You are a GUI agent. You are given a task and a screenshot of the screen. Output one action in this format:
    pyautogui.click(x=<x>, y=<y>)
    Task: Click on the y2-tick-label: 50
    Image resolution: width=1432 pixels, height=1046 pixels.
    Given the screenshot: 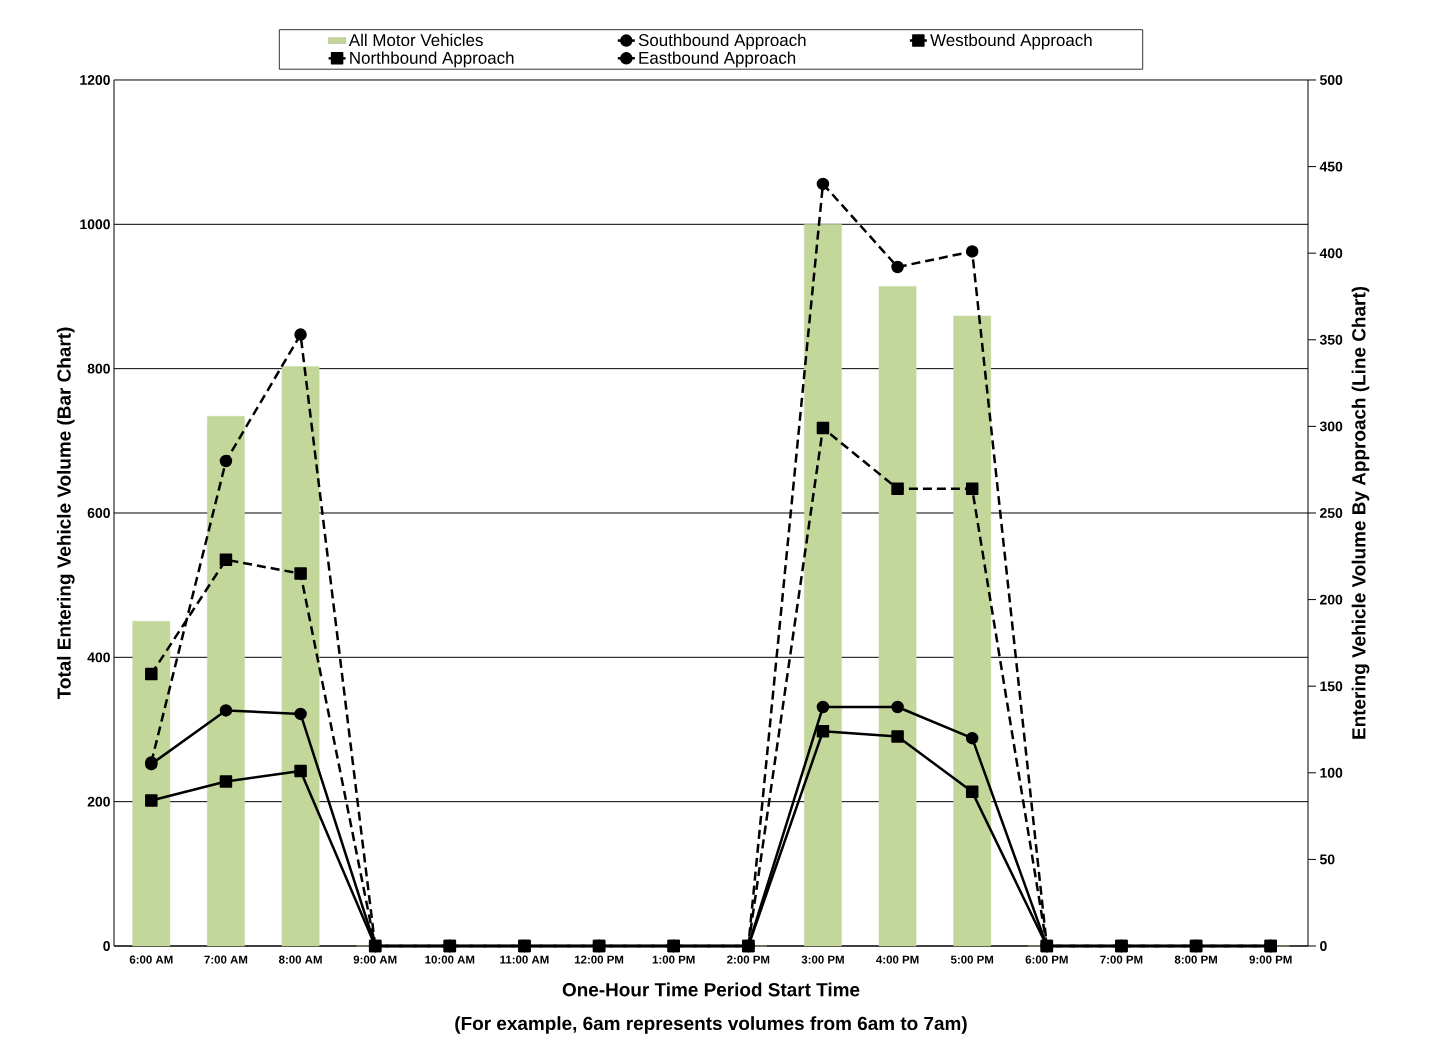 What is the action you would take?
    pyautogui.click(x=1327, y=859)
    